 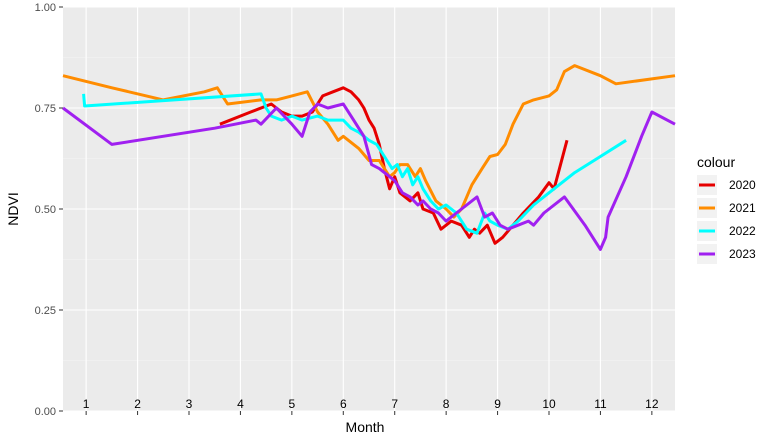 What do you see at coordinates (45, 412) in the screenshot?
I see `y-tick-label: 0.00` at bounding box center [45, 412].